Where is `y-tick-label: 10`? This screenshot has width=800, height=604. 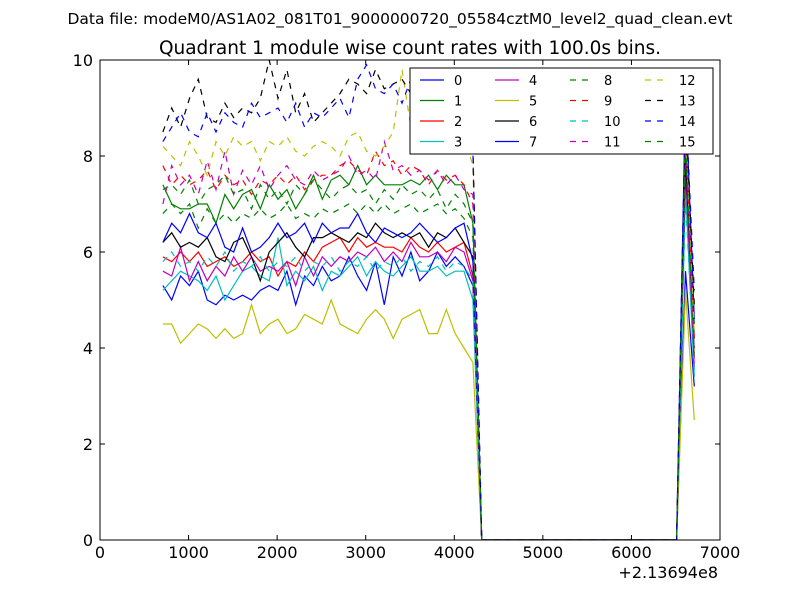
y-tick-label: 10 is located at coordinates (83, 60).